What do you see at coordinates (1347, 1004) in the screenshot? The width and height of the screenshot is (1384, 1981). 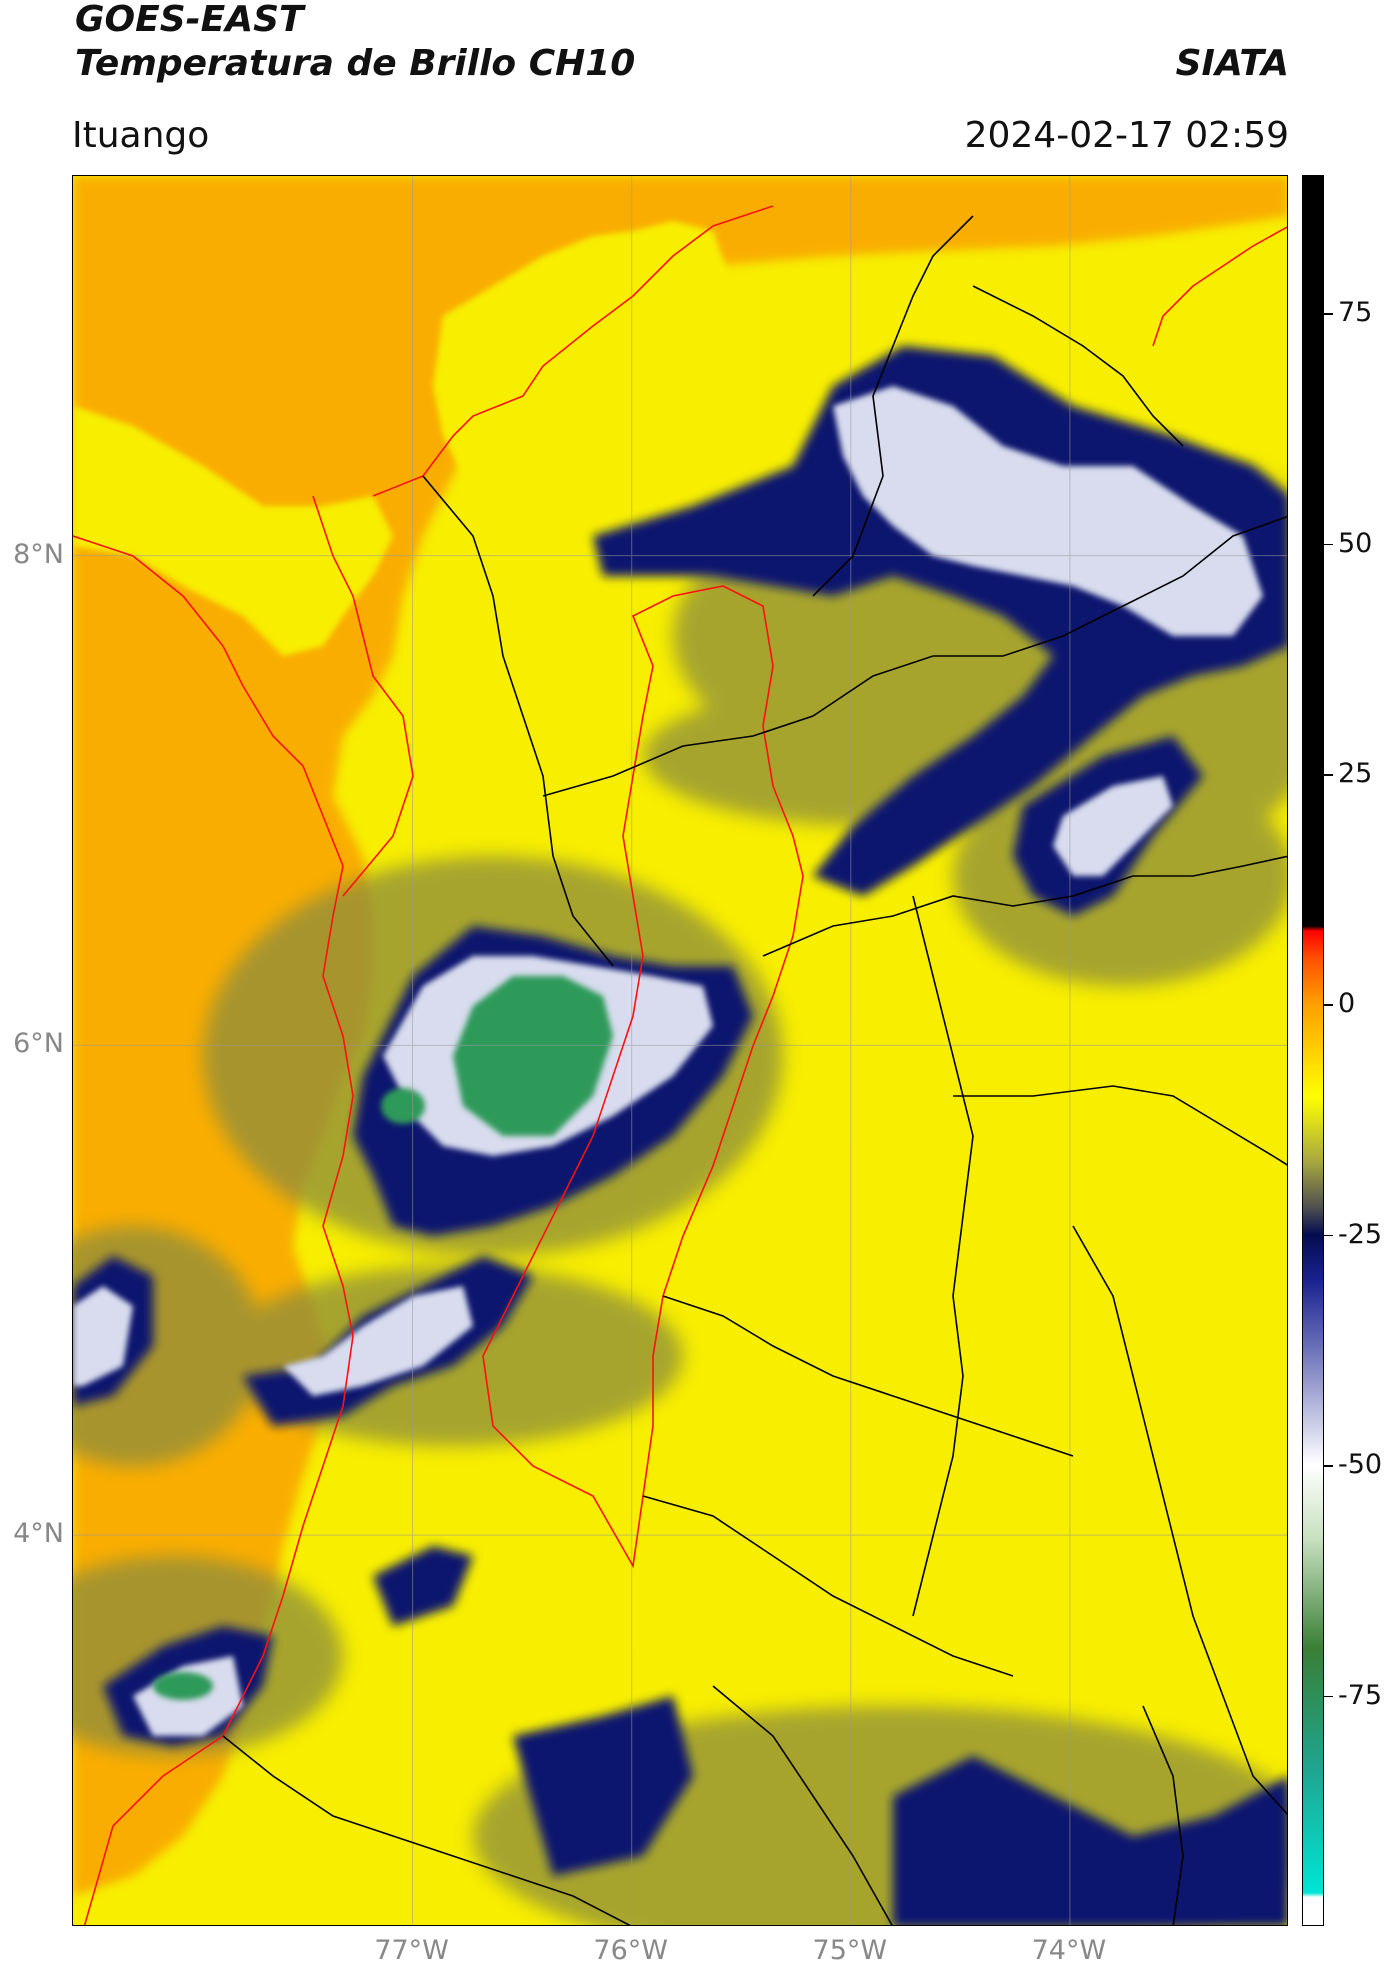 I see `colorbar-tick-label: 0` at bounding box center [1347, 1004].